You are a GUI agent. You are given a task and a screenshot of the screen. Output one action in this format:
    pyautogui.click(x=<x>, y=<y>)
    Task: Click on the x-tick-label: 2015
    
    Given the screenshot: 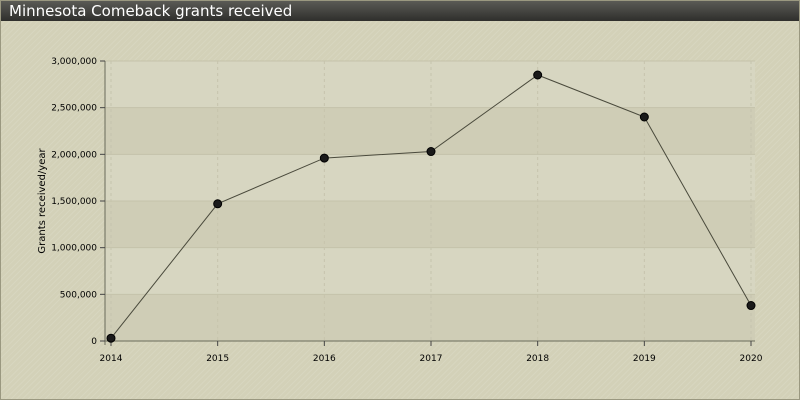 What is the action you would take?
    pyautogui.click(x=217, y=359)
    